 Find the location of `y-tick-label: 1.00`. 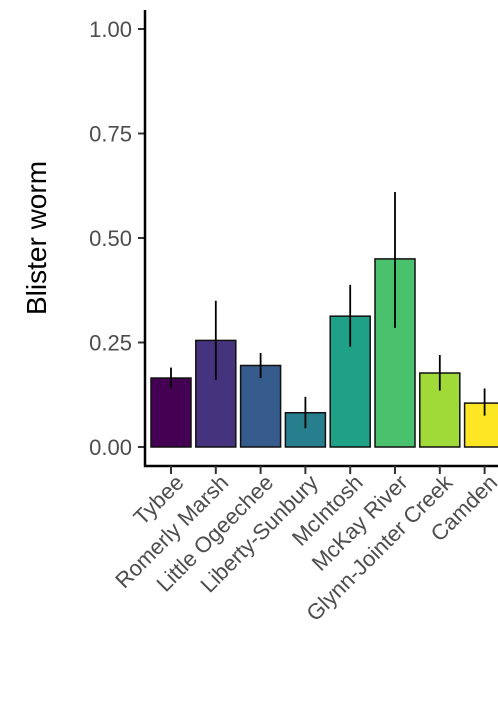

y-tick-label: 1.00 is located at coordinates (110, 29).